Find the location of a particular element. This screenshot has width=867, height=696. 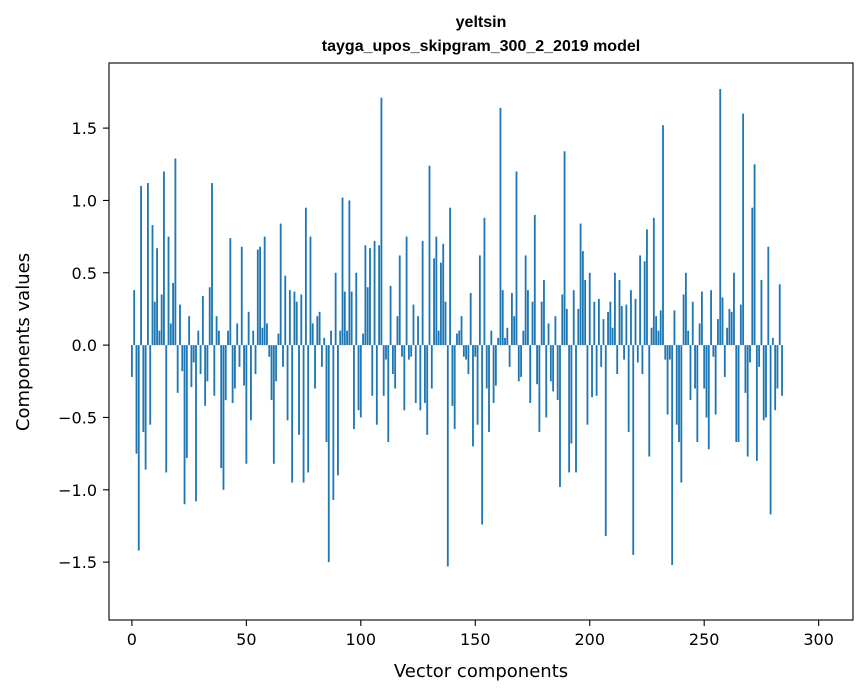

x-tick-label: 0 is located at coordinates (132, 639).